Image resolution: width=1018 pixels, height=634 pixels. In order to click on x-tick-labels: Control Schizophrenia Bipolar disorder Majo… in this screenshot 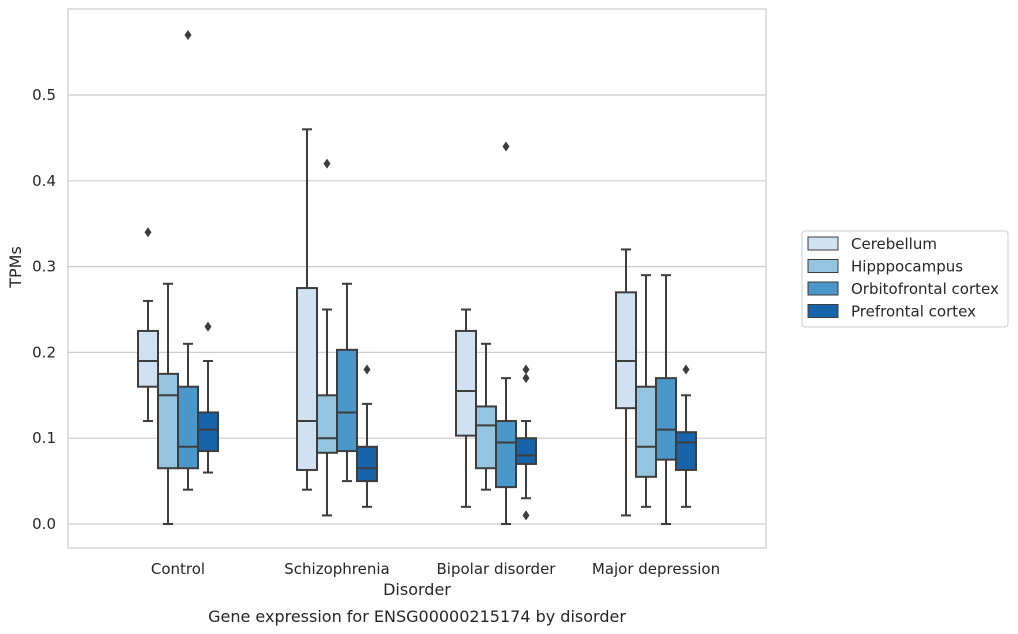, I will do `click(435, 569)`.